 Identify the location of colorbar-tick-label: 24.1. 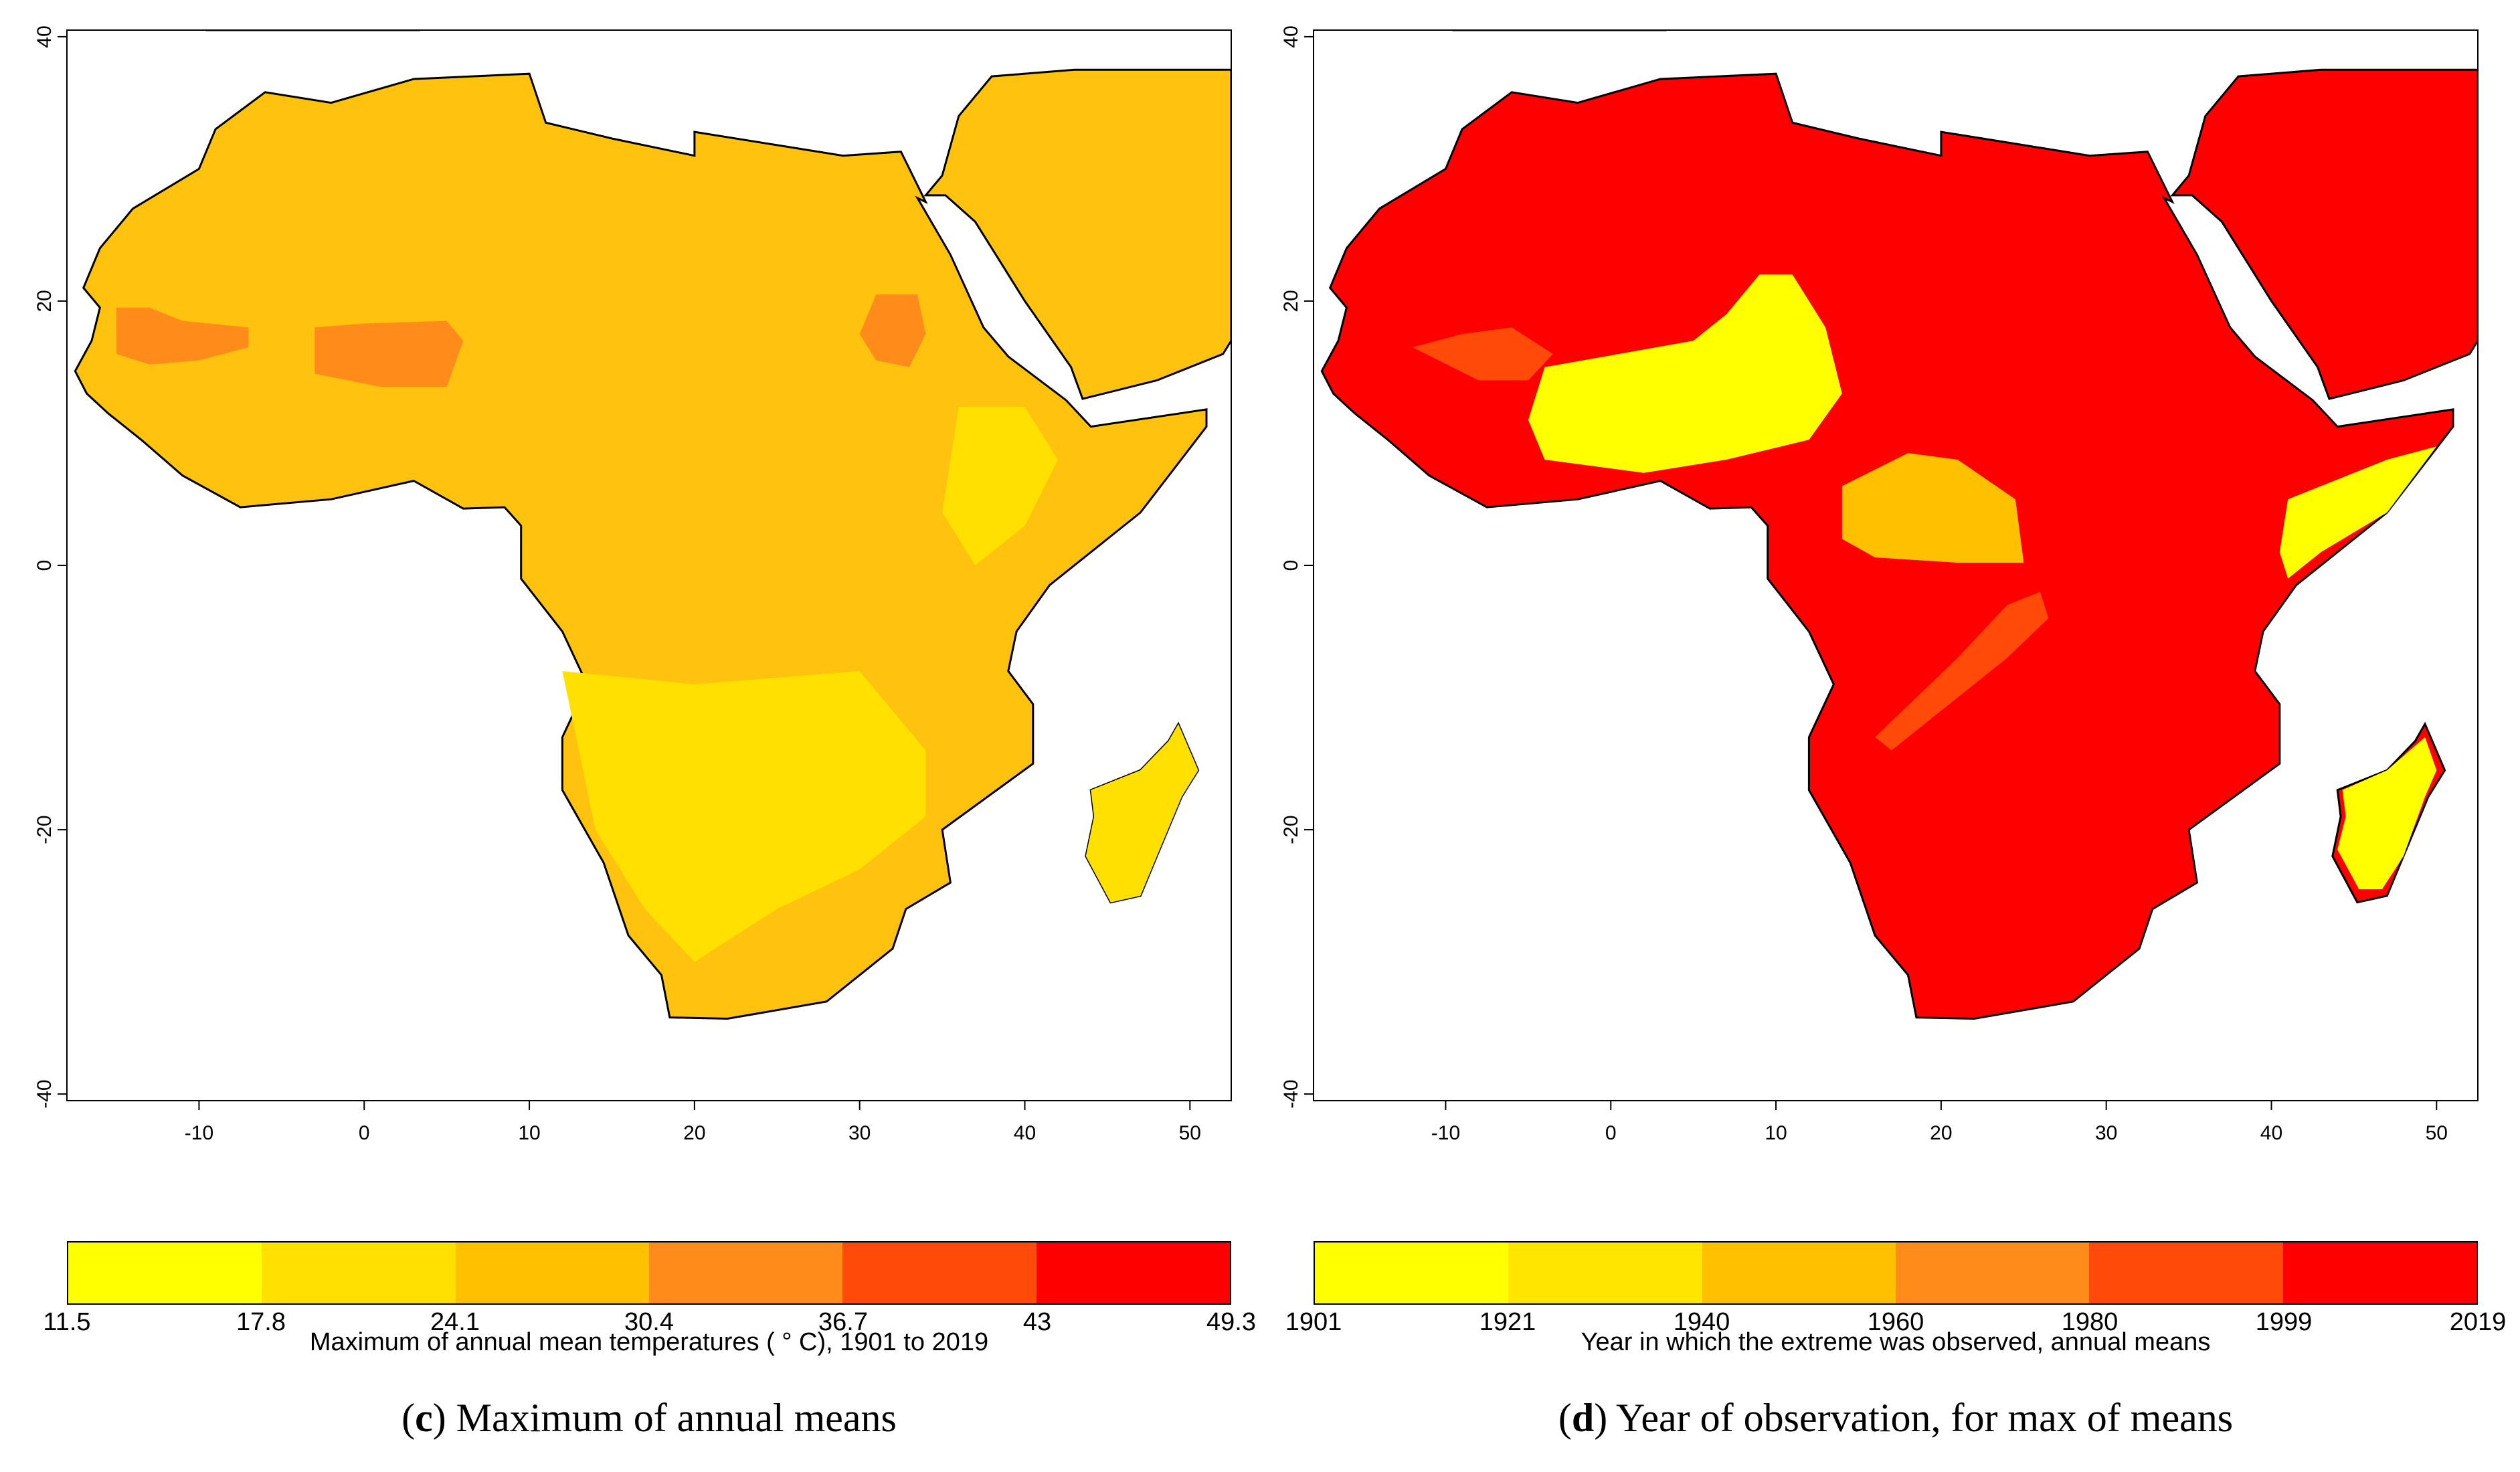
(455, 1322).